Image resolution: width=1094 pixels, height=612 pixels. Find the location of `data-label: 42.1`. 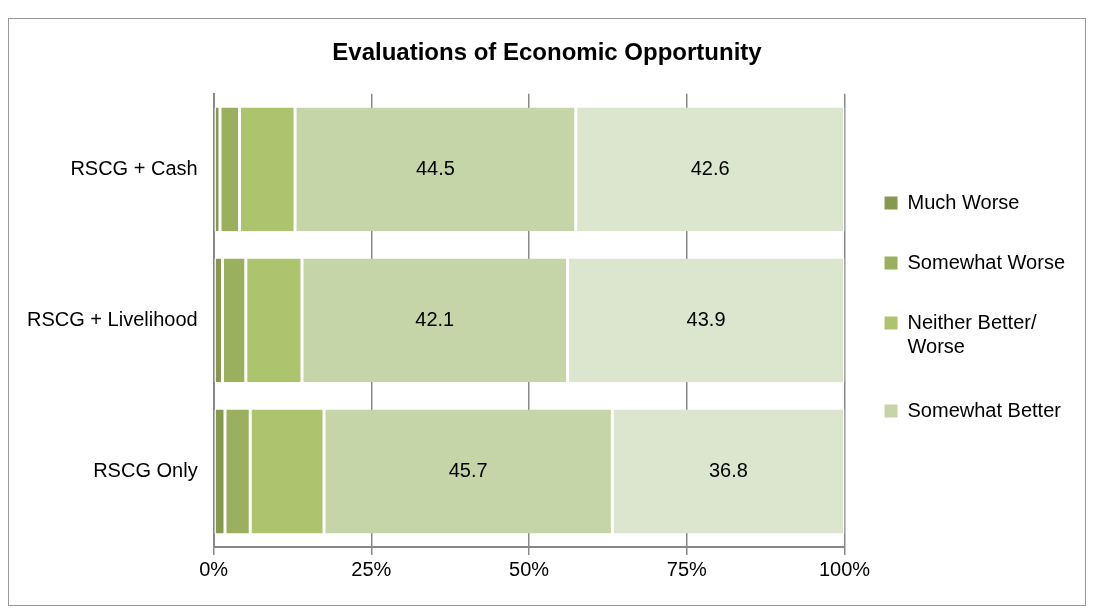

data-label: 42.1 is located at coordinates (435, 318).